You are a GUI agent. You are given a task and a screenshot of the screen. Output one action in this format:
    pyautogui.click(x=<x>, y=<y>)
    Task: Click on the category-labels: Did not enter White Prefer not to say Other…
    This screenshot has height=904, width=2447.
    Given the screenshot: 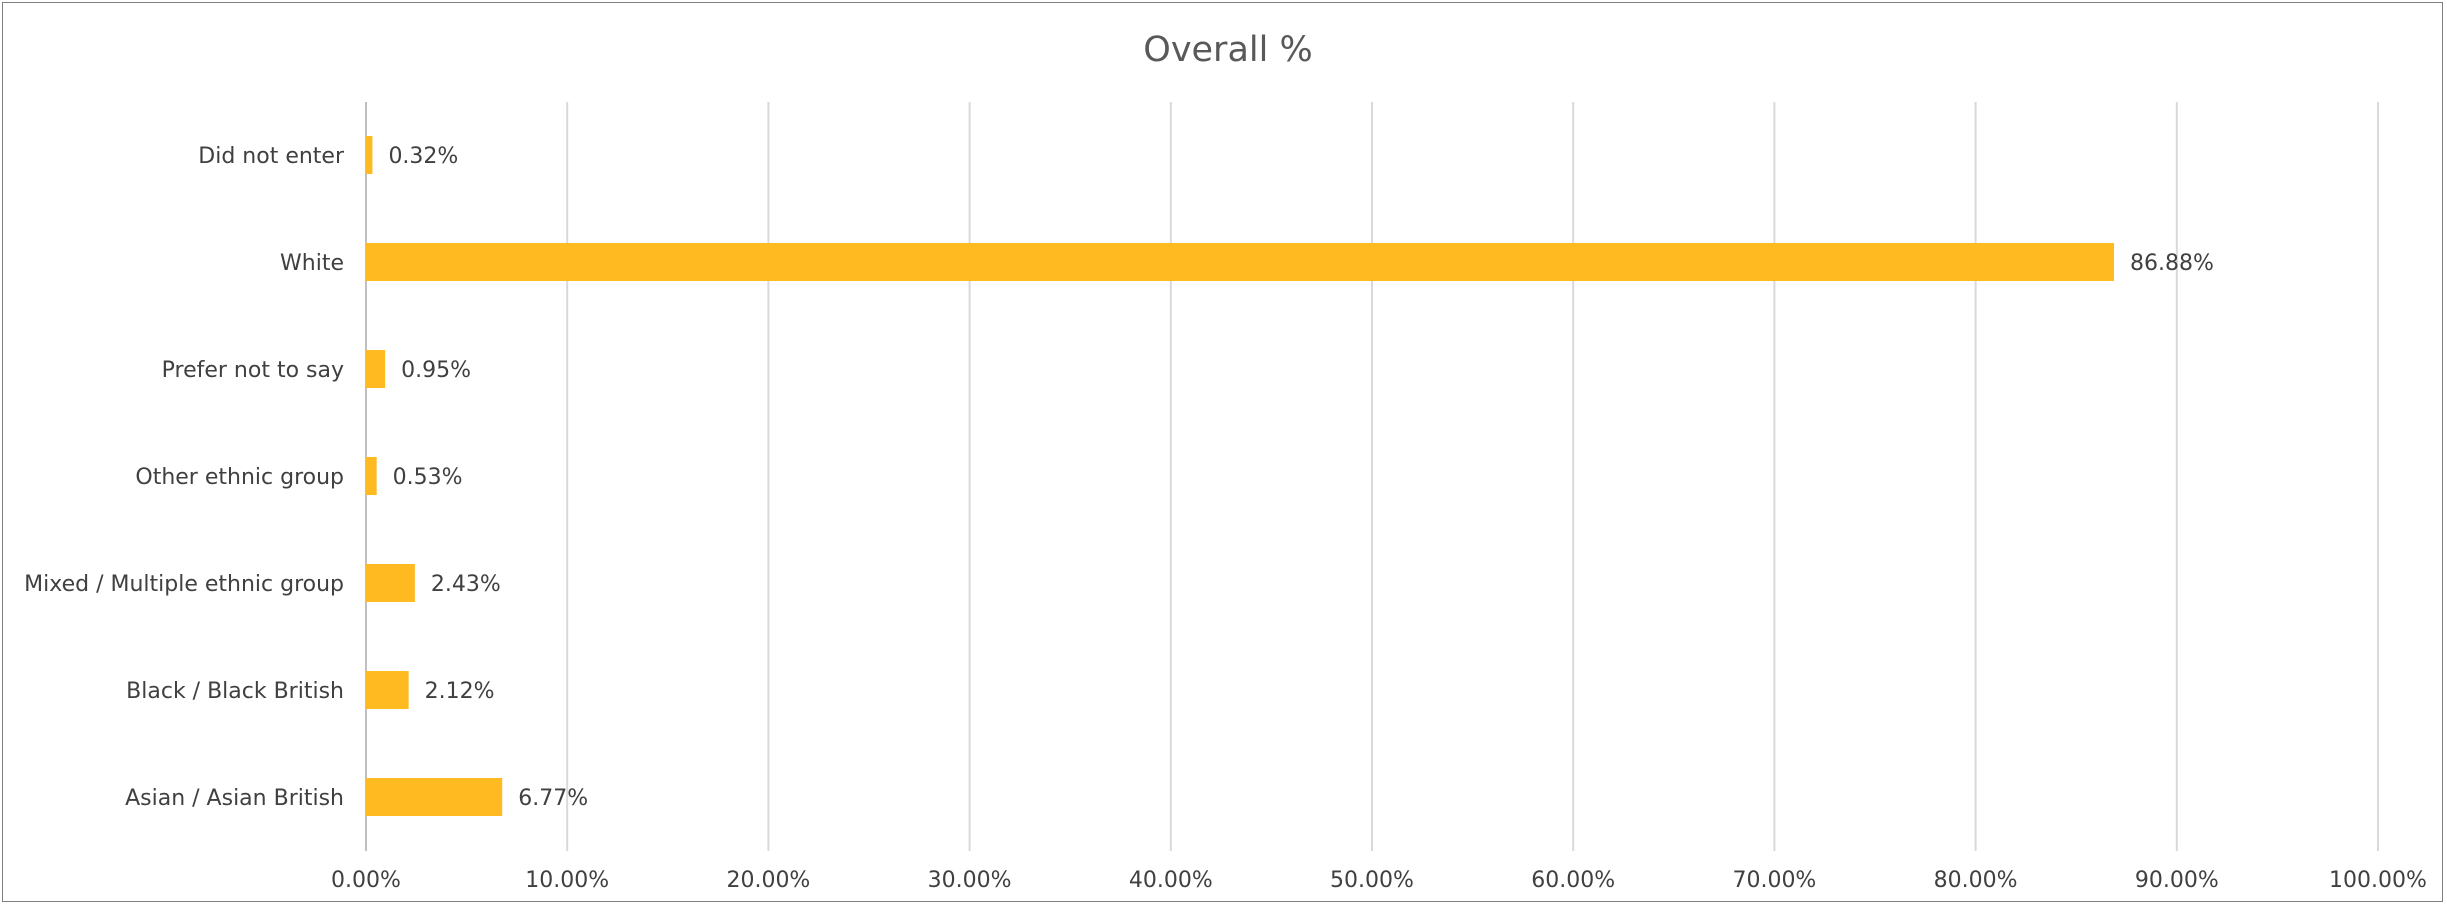 What is the action you would take?
    pyautogui.click(x=184, y=477)
    